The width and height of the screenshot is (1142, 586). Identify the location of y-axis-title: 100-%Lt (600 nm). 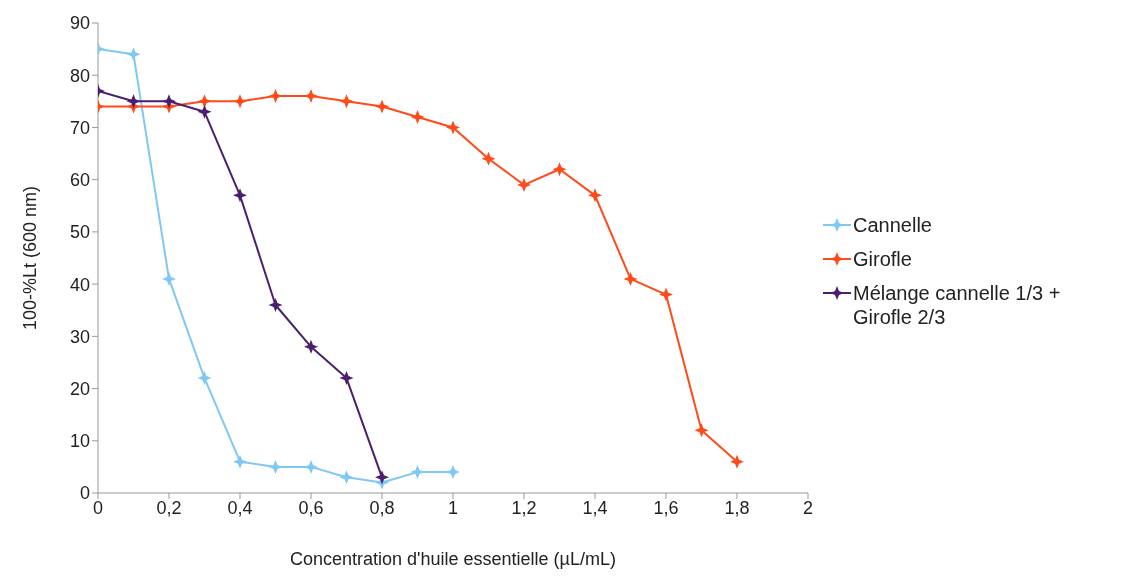
(30, 258).